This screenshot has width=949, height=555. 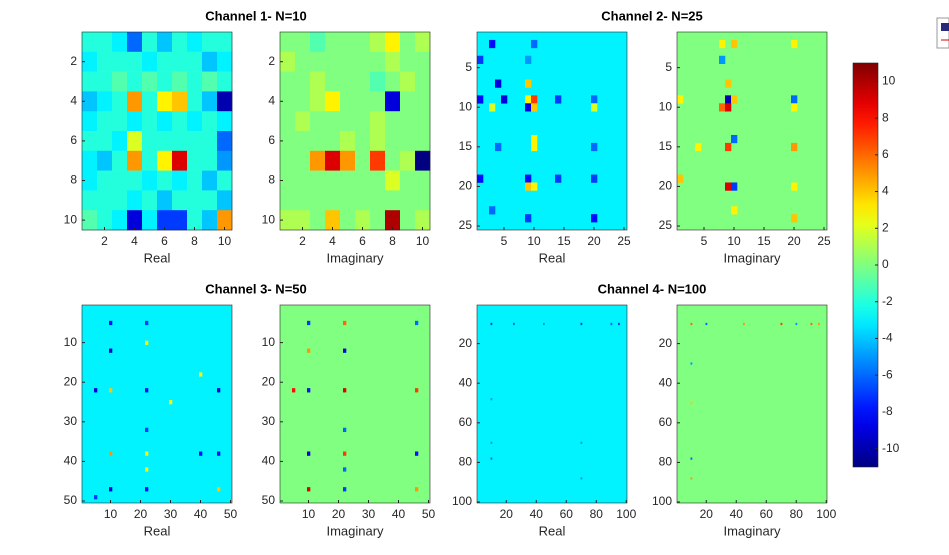 What do you see at coordinates (429, 514) in the screenshot?
I see `x-tick-label: 50` at bounding box center [429, 514].